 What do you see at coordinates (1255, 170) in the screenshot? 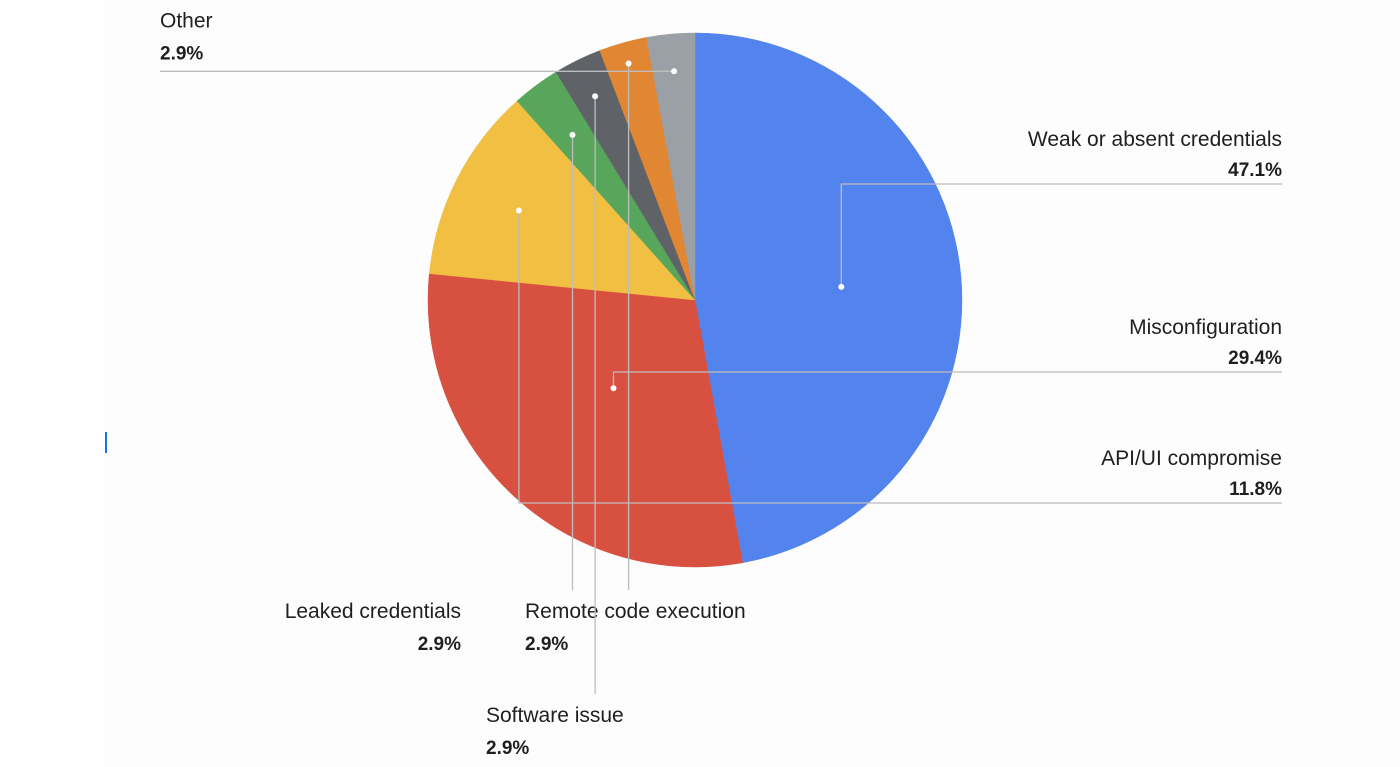
I see `slice-value-weak-or-absent-credentials: 47.1%` at bounding box center [1255, 170].